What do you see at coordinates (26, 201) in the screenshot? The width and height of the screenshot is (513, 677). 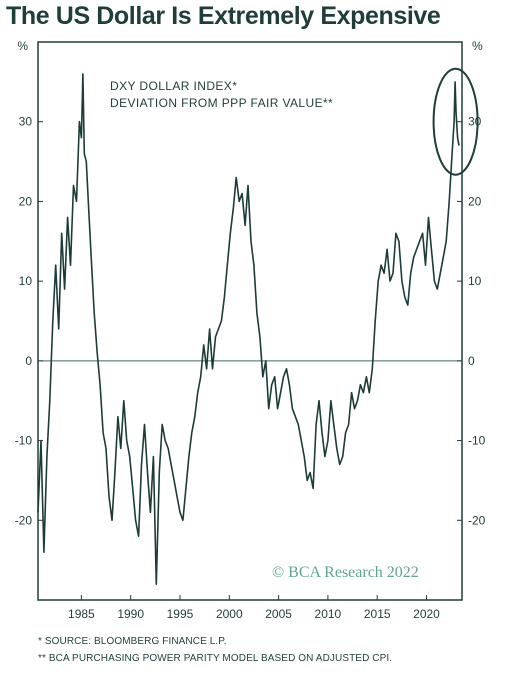 I see `y-tick-label-left: 20` at bounding box center [26, 201].